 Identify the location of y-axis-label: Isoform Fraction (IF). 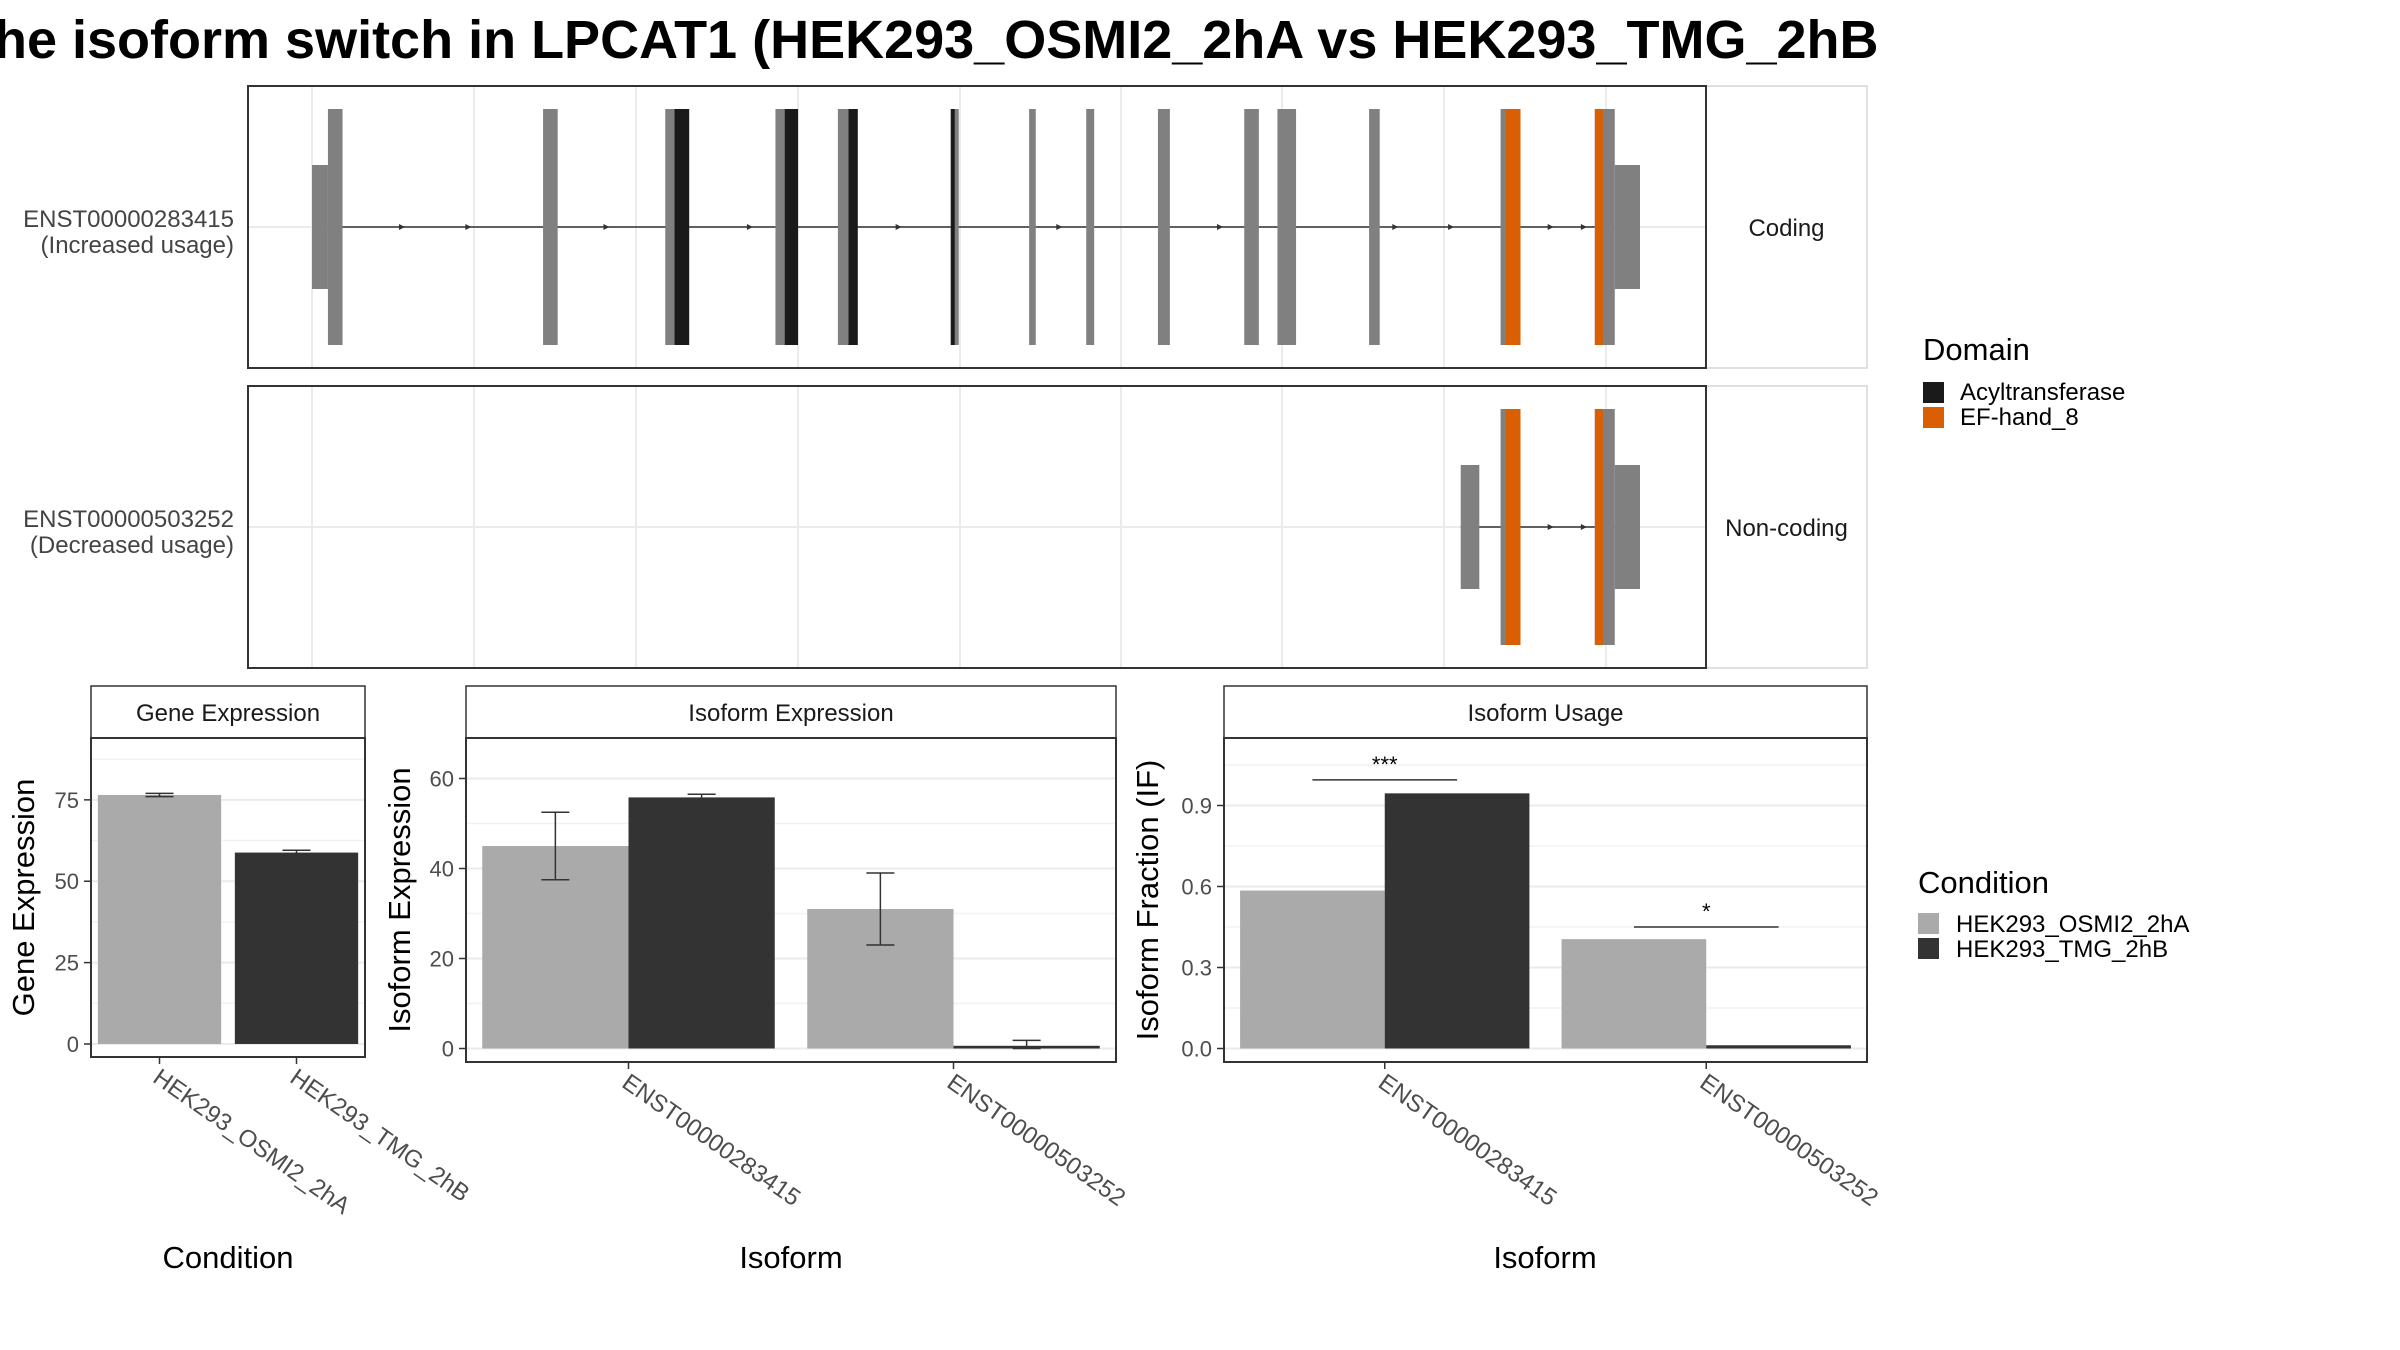
(1147, 900).